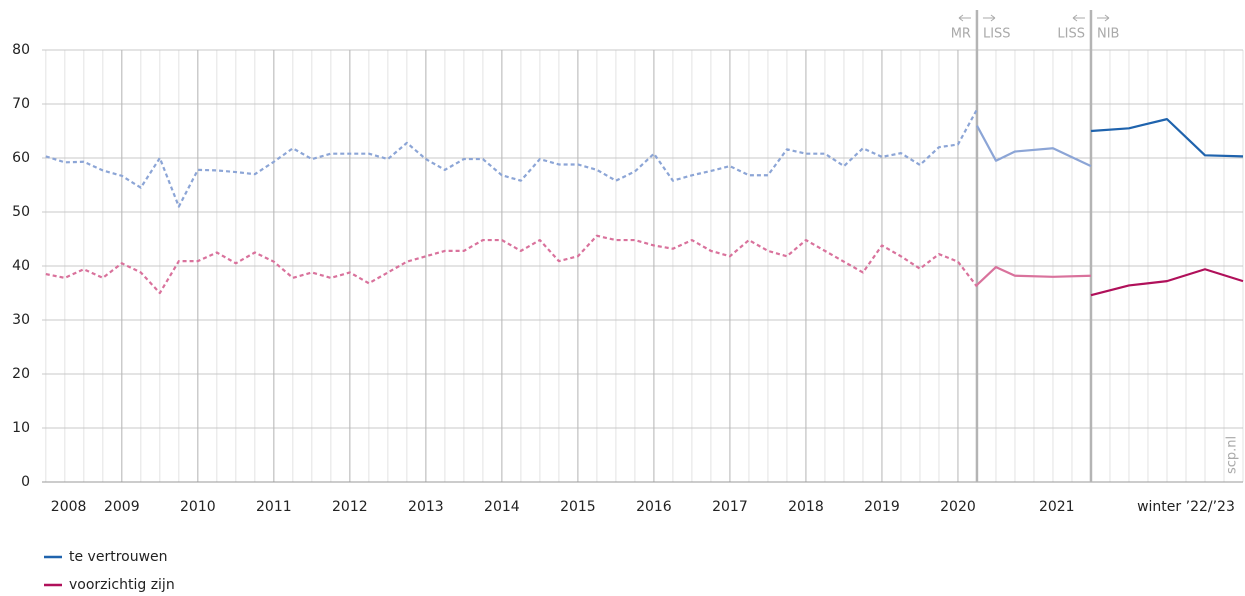 This screenshot has height=596, width=1245. What do you see at coordinates (1108, 34) in the screenshot?
I see `method-right: NIB` at bounding box center [1108, 34].